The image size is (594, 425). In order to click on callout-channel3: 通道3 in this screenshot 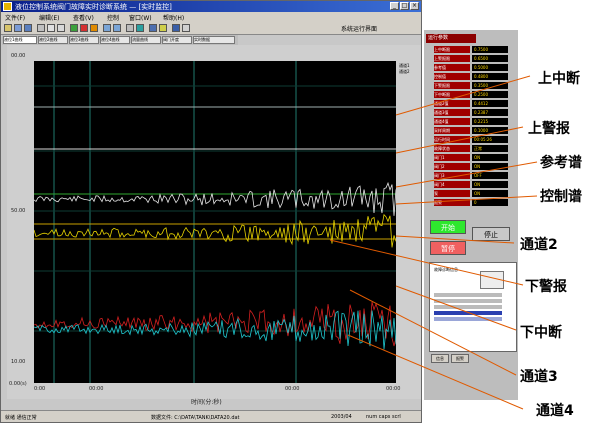, I will do `click(539, 377)`.